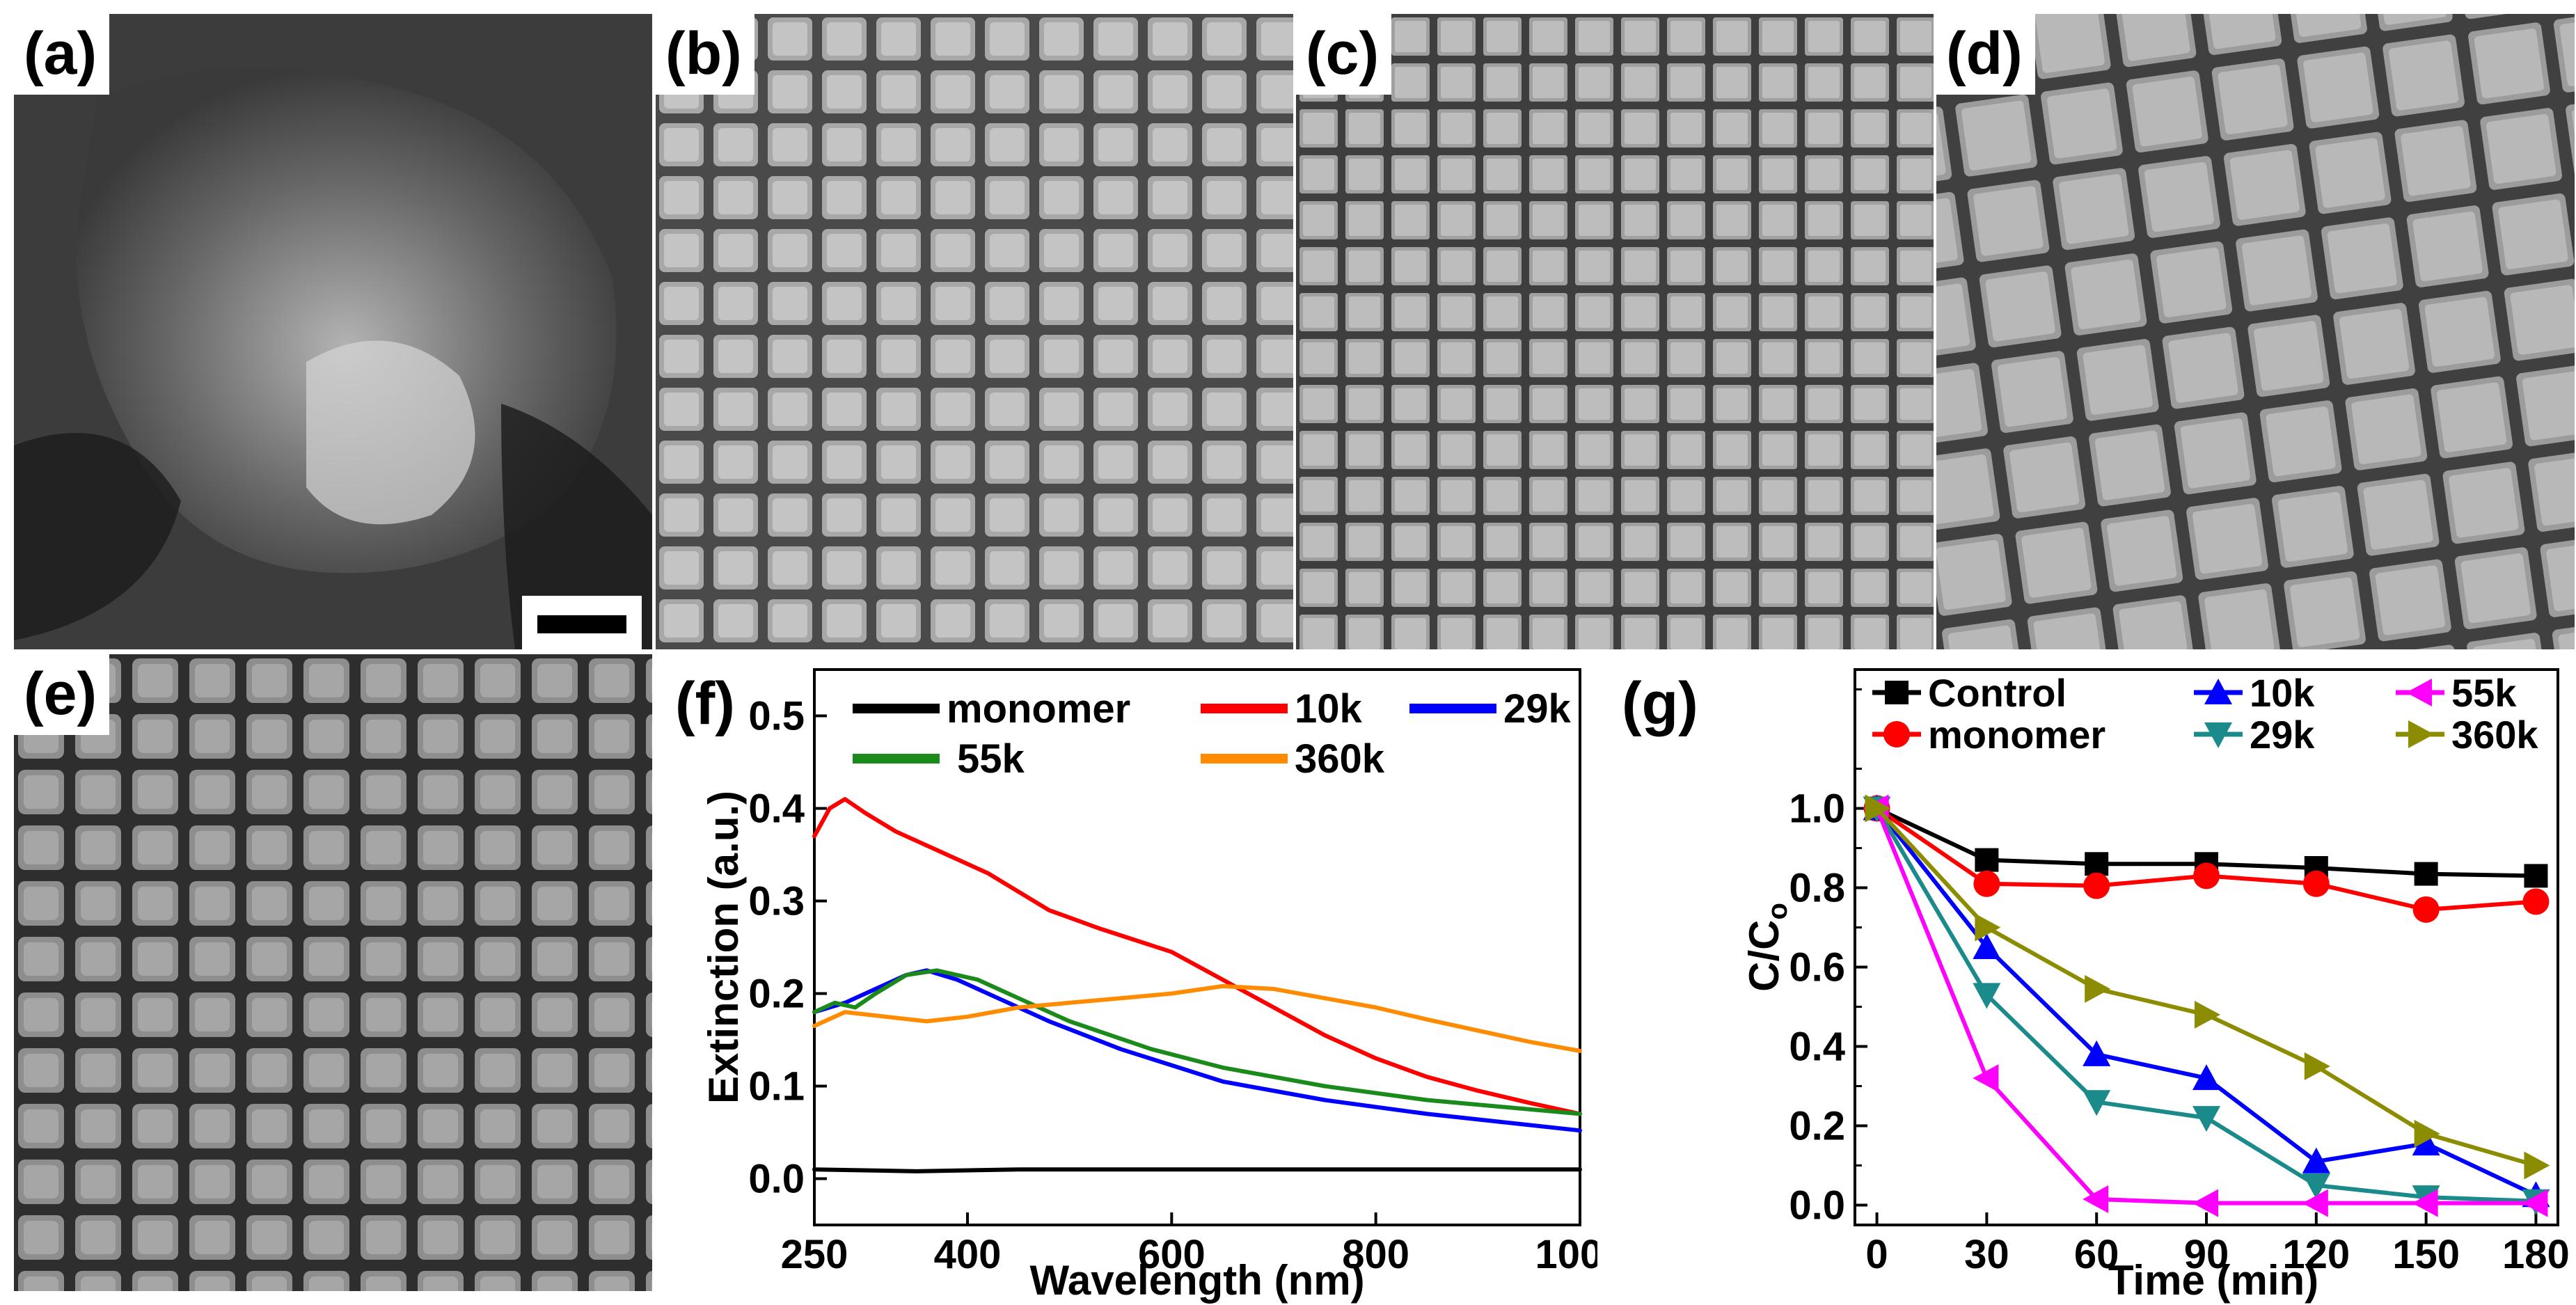 The height and width of the screenshot is (1305, 2576). What do you see at coordinates (1197, 1018) in the screenshot?
I see `series-line-360k` at bounding box center [1197, 1018].